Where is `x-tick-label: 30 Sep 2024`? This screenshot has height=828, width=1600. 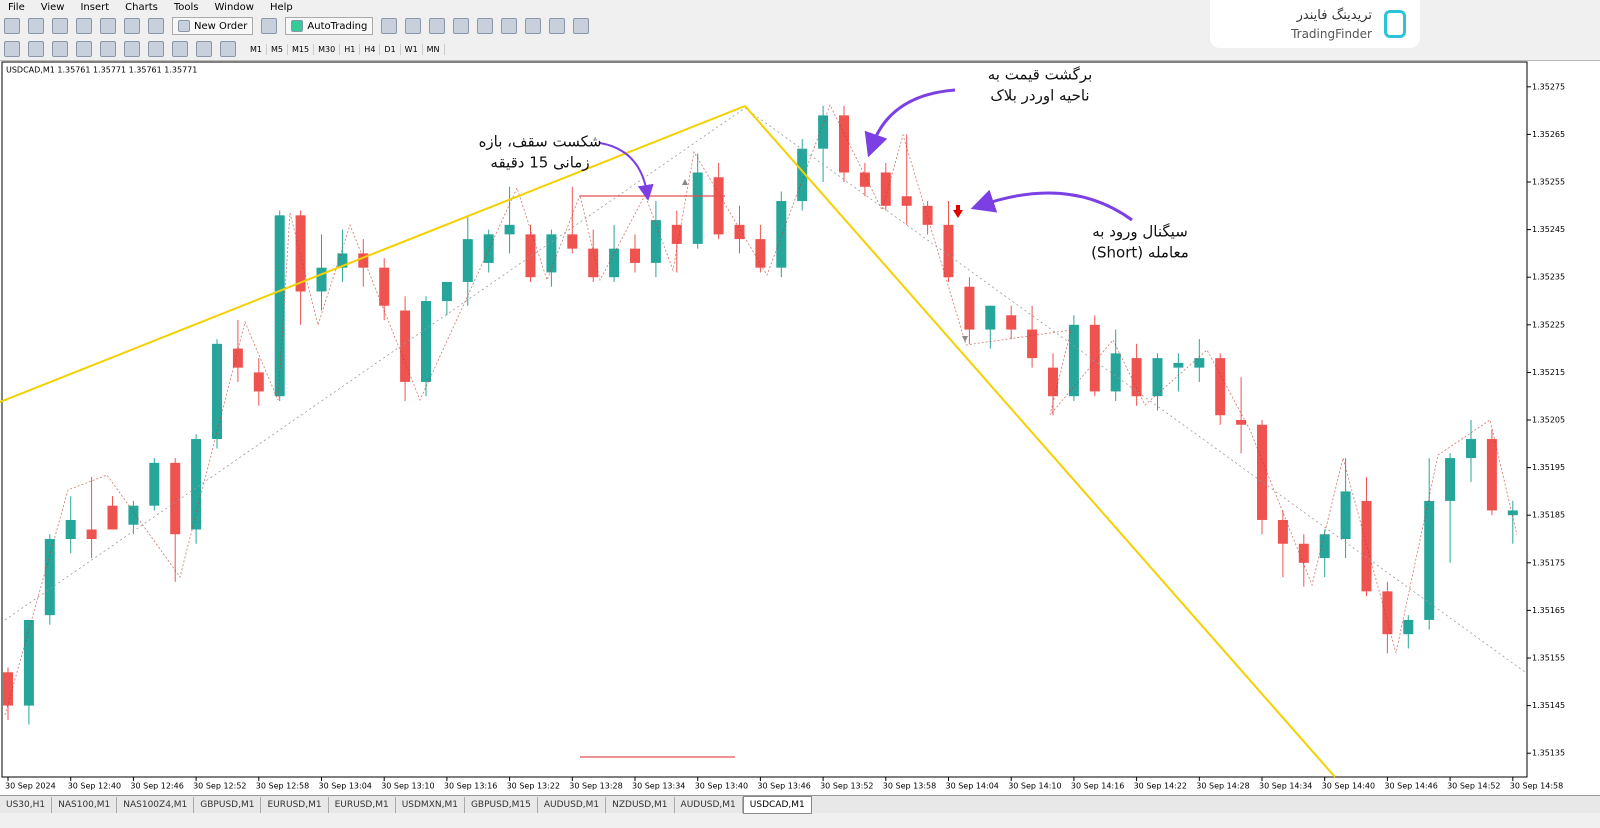 x-tick-label: 30 Sep 2024 is located at coordinates (30, 786).